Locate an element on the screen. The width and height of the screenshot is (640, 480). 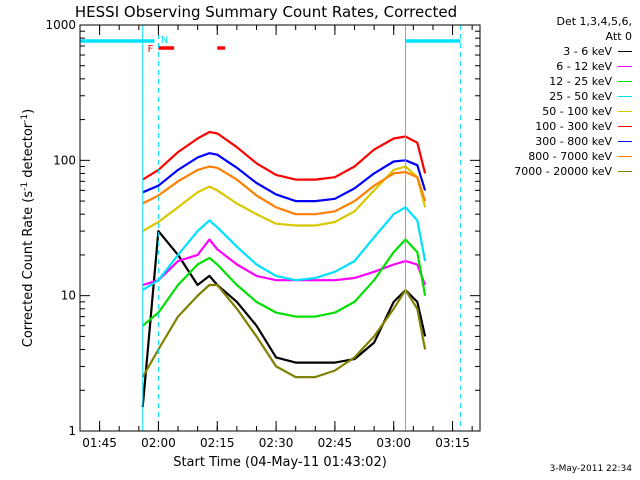
y-axis-label: Corrected Count Rate (s-1 detector-1) is located at coordinates (28, 228).